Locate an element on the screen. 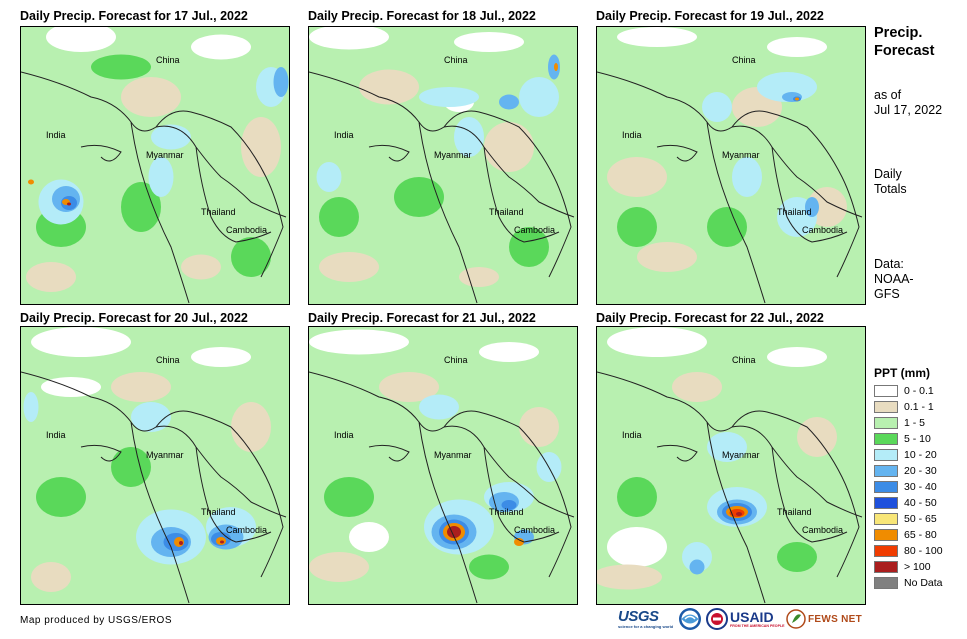  sidebar-asof-line2: Jul 17, 2022 is located at coordinates (908, 110).